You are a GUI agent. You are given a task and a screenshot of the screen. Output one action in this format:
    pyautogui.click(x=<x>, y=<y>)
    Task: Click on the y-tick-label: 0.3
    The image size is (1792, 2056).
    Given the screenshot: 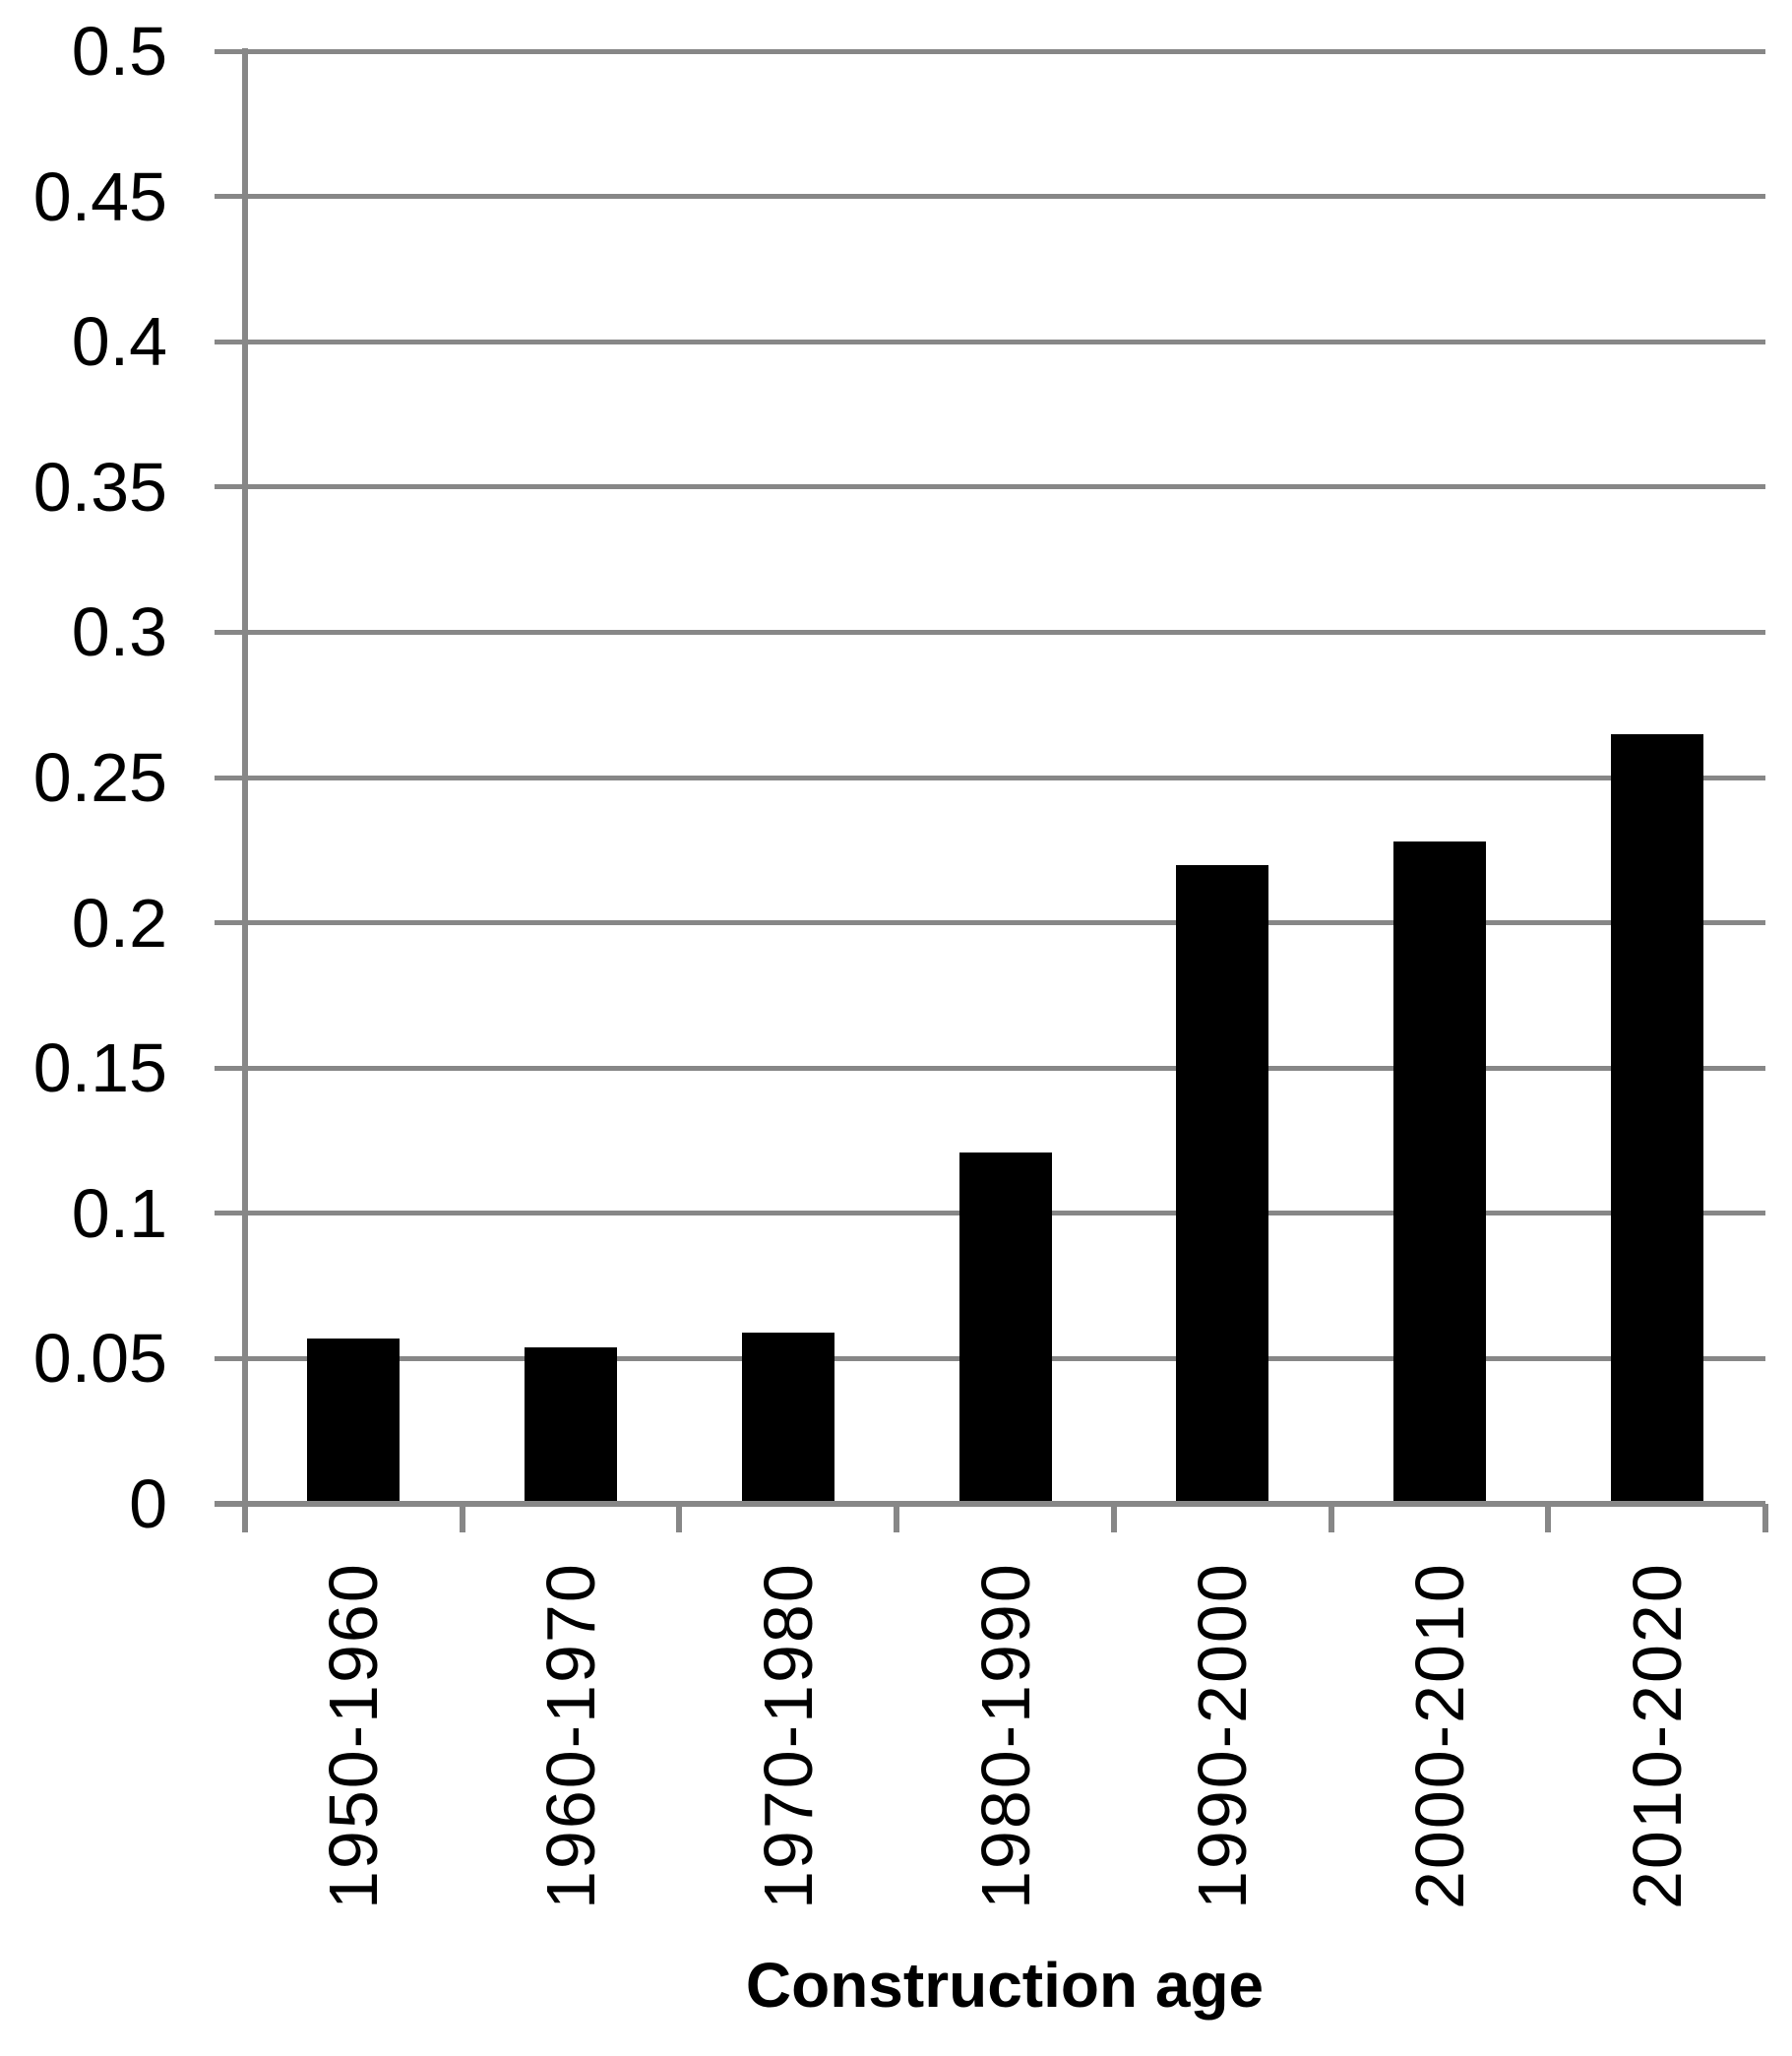 What is the action you would take?
    pyautogui.click(x=119, y=632)
    